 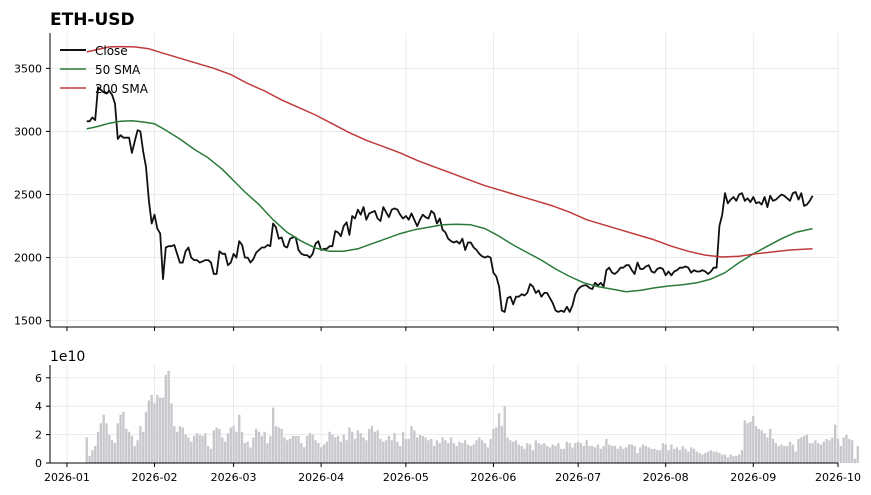 I want to click on price-y-ticks: 1500 2000 2500 3000 3500, so click(x=32, y=195).